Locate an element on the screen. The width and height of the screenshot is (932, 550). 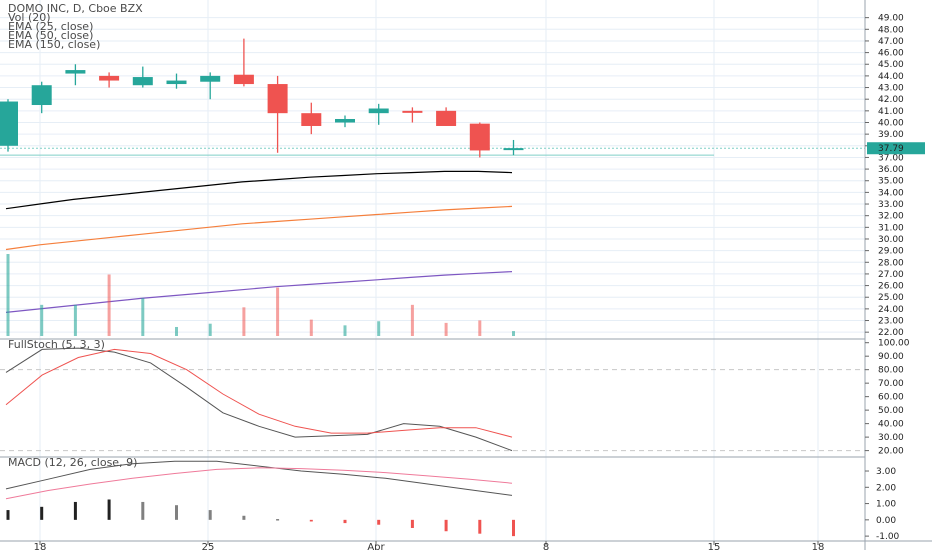
price-tick-label-21: 28.00 is located at coordinates (891, 263).